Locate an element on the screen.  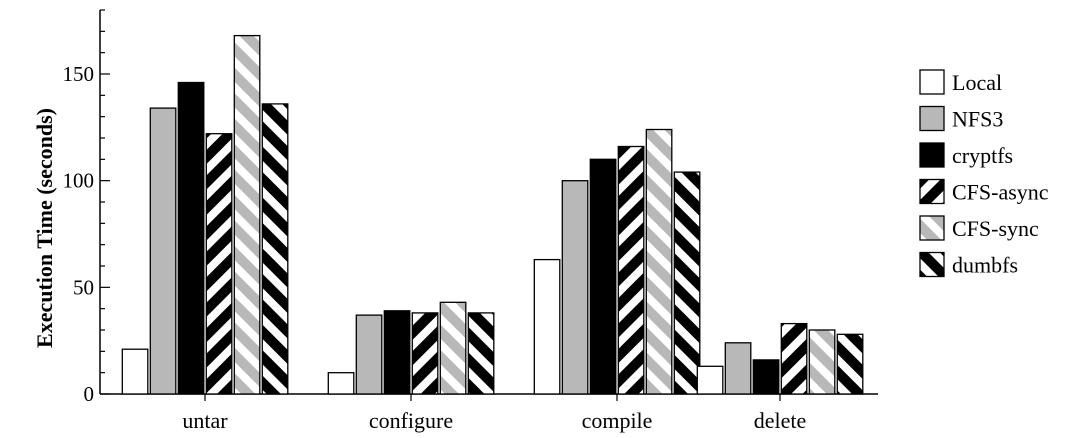
legend-label-dumbfs: dumbfs is located at coordinates (985, 265).